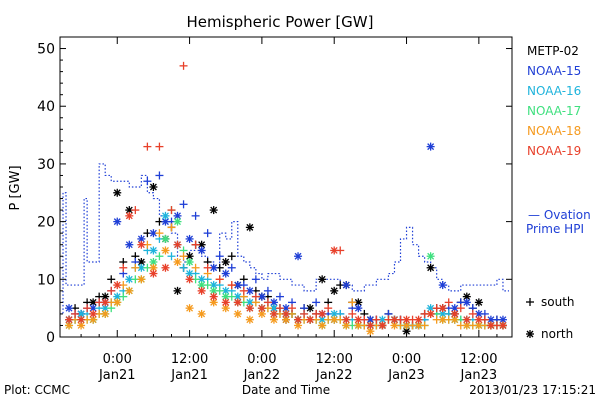 This screenshot has width=600, height=400. I want to click on y-tick-label: 10, so click(46, 280).